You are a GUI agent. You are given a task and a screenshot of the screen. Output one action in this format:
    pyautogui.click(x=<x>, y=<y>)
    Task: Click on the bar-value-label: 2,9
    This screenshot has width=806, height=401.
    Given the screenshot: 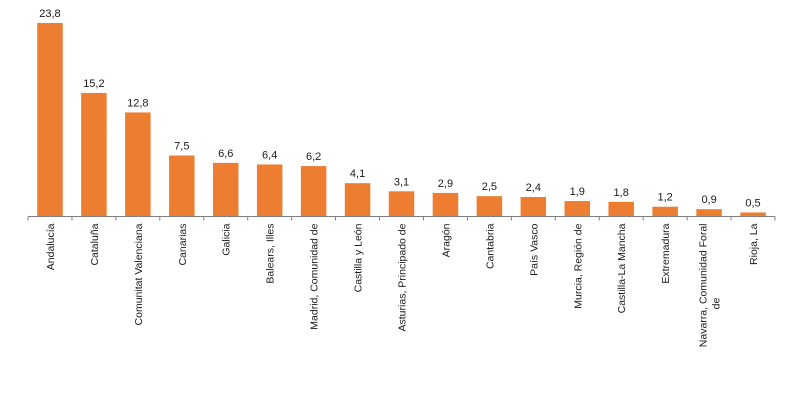 What is the action you would take?
    pyautogui.click(x=445, y=184)
    